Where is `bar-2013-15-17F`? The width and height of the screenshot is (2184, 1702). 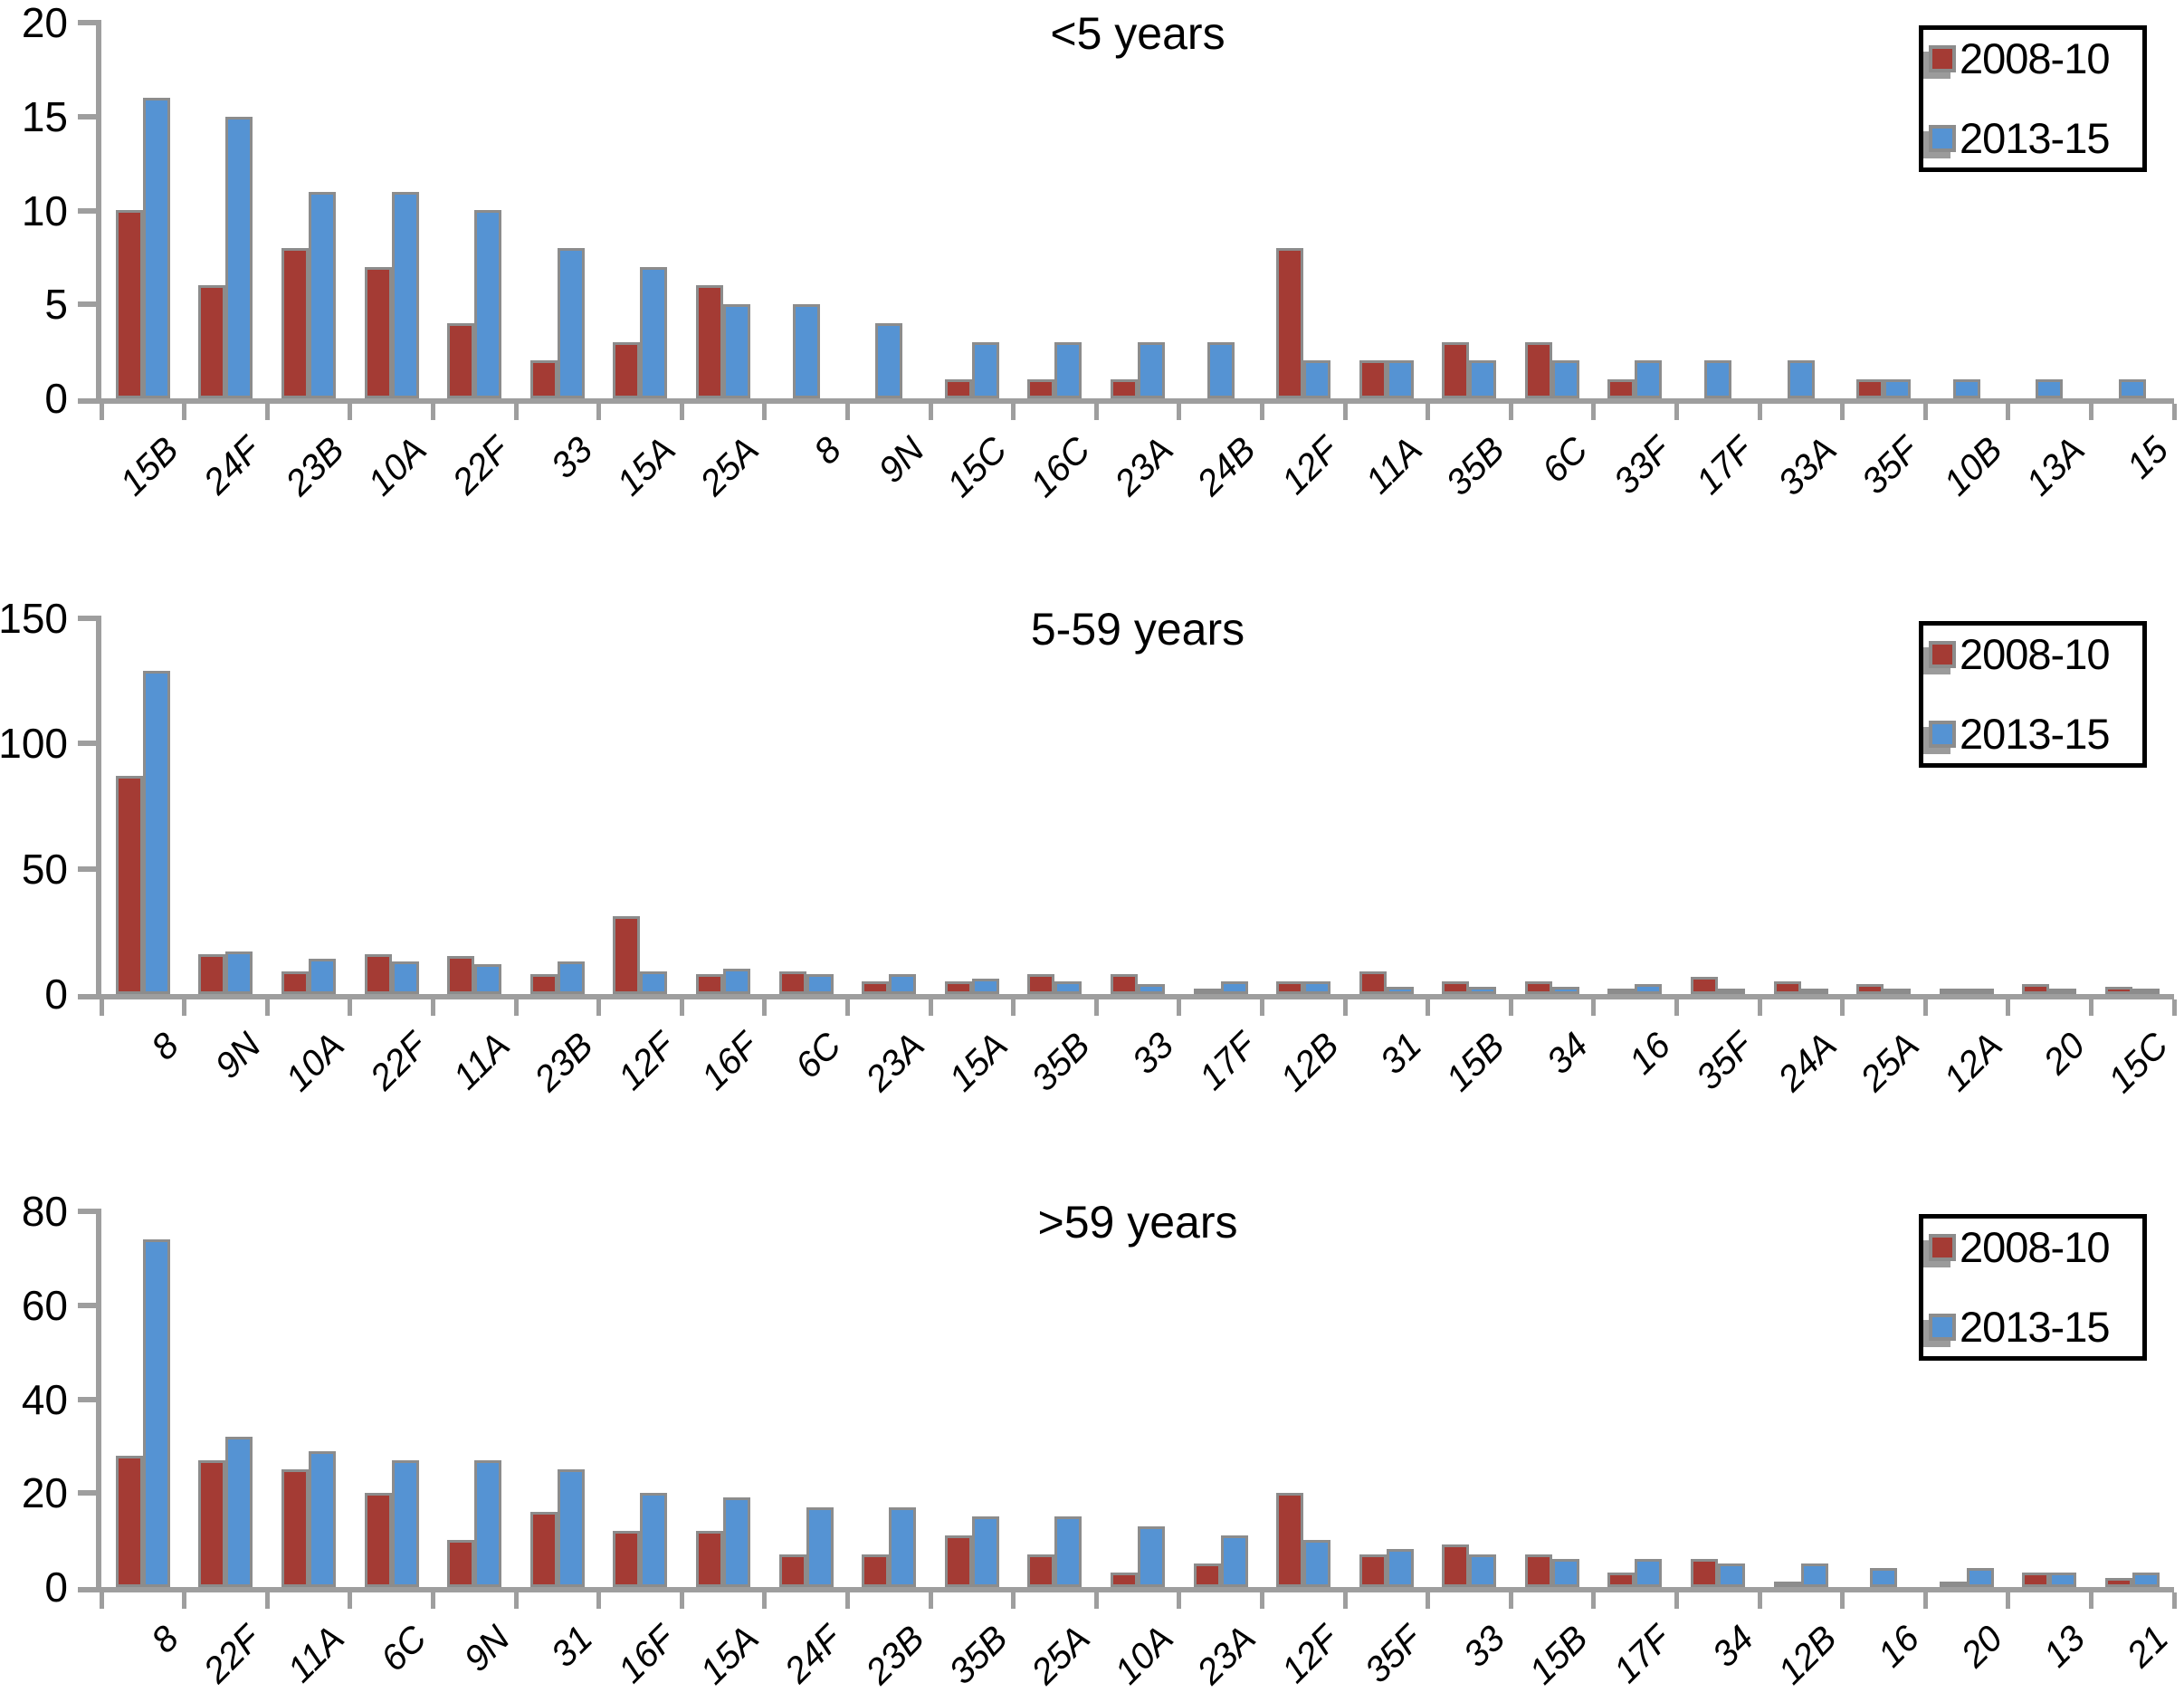 bar-2013-15-17F is located at coordinates (1234, 987).